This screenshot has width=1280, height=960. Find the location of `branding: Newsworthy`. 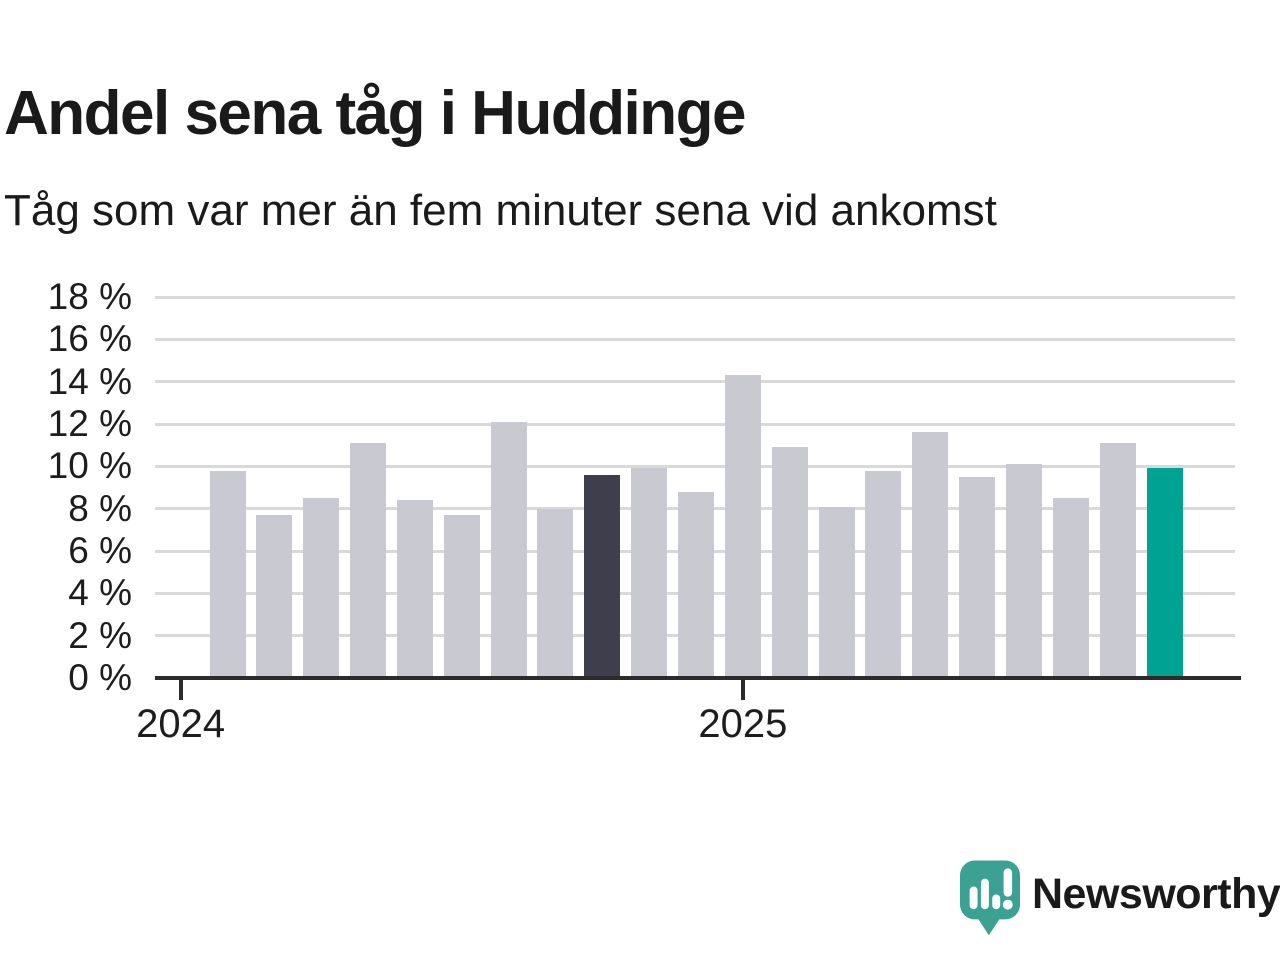

branding: Newsworthy is located at coordinates (1120, 900).